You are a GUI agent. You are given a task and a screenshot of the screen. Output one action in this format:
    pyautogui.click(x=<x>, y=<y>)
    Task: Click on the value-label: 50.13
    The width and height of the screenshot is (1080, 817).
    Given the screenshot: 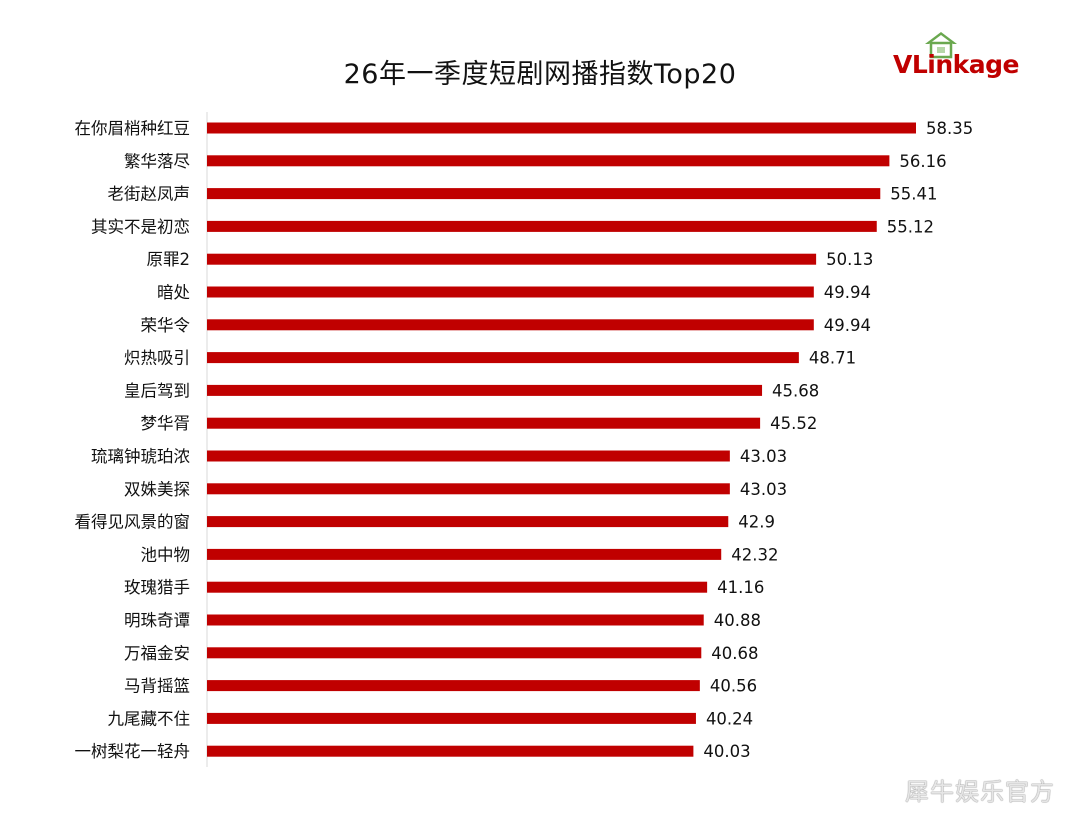 What is the action you would take?
    pyautogui.click(x=849, y=259)
    